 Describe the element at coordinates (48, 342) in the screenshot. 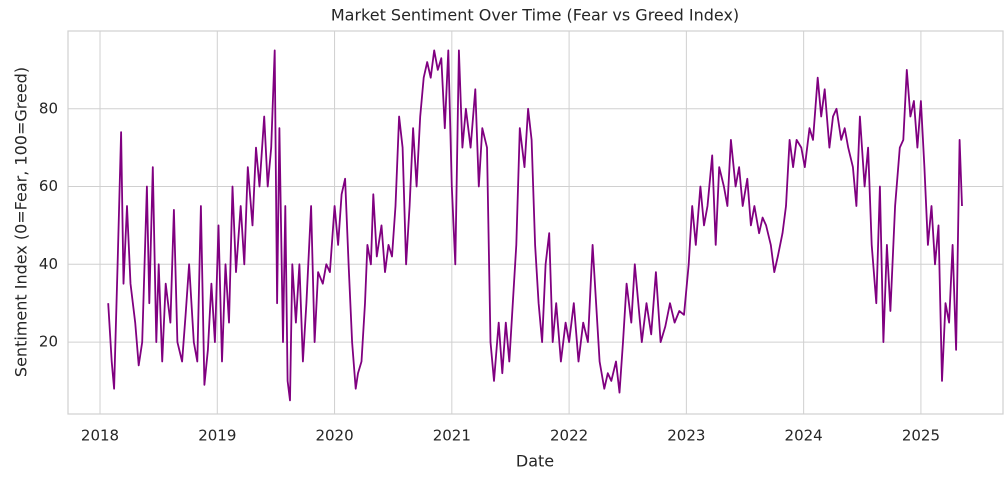

I see `y-tick-label: 20` at that location.